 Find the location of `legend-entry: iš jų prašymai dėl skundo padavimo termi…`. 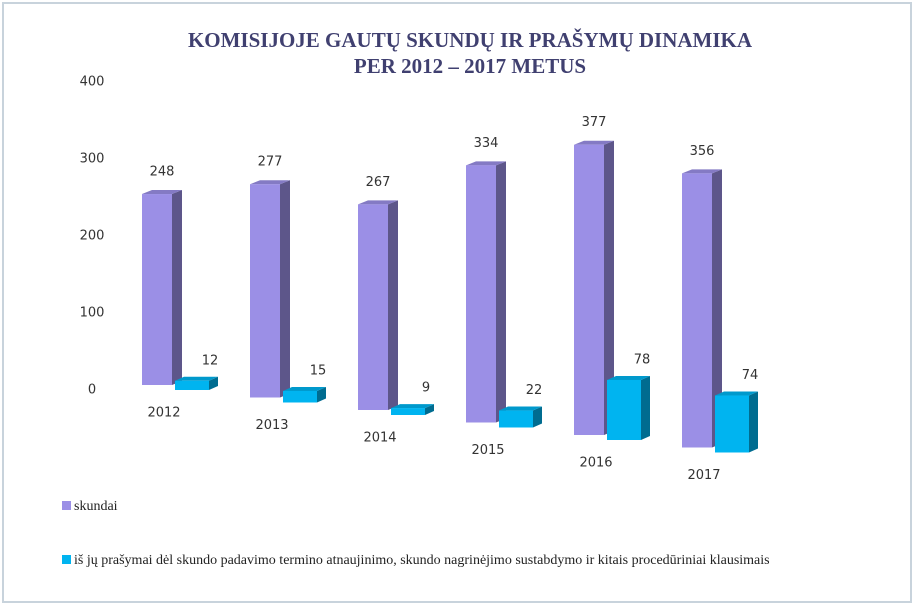

legend-entry: iš jų prašymai dėl skundo padavimo termi… is located at coordinates (477, 560).